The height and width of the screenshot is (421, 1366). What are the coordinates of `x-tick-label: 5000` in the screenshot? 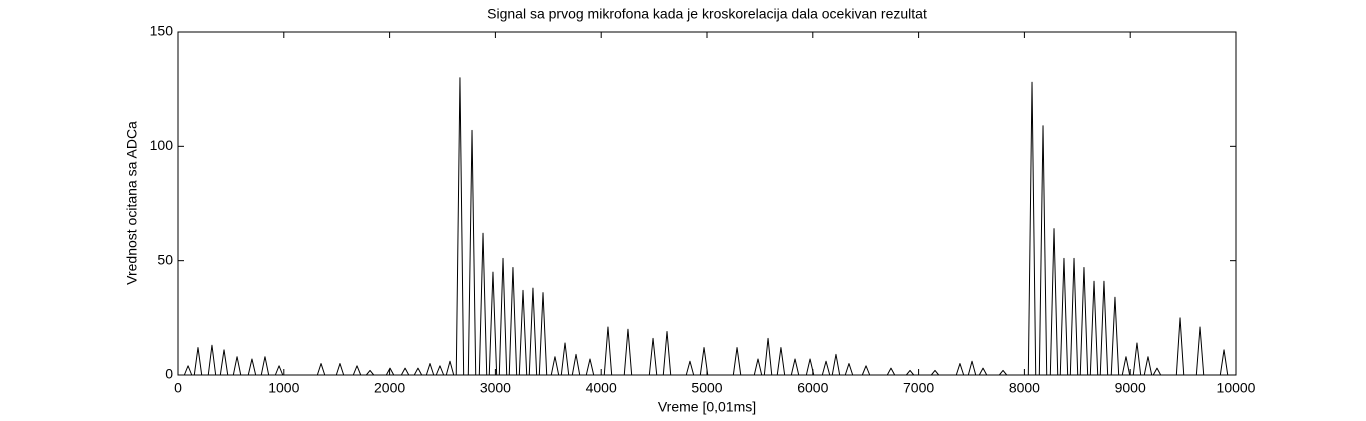 It's located at (706, 388).